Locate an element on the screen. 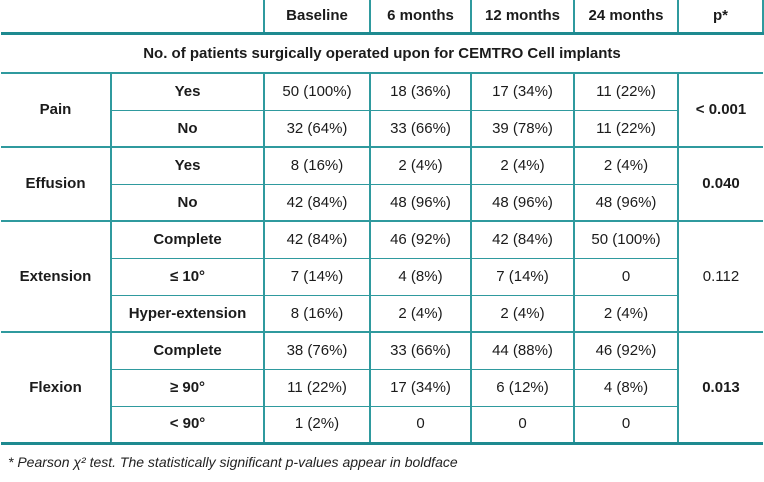  p-value-effusion: 0.040 is located at coordinates (720, 184).